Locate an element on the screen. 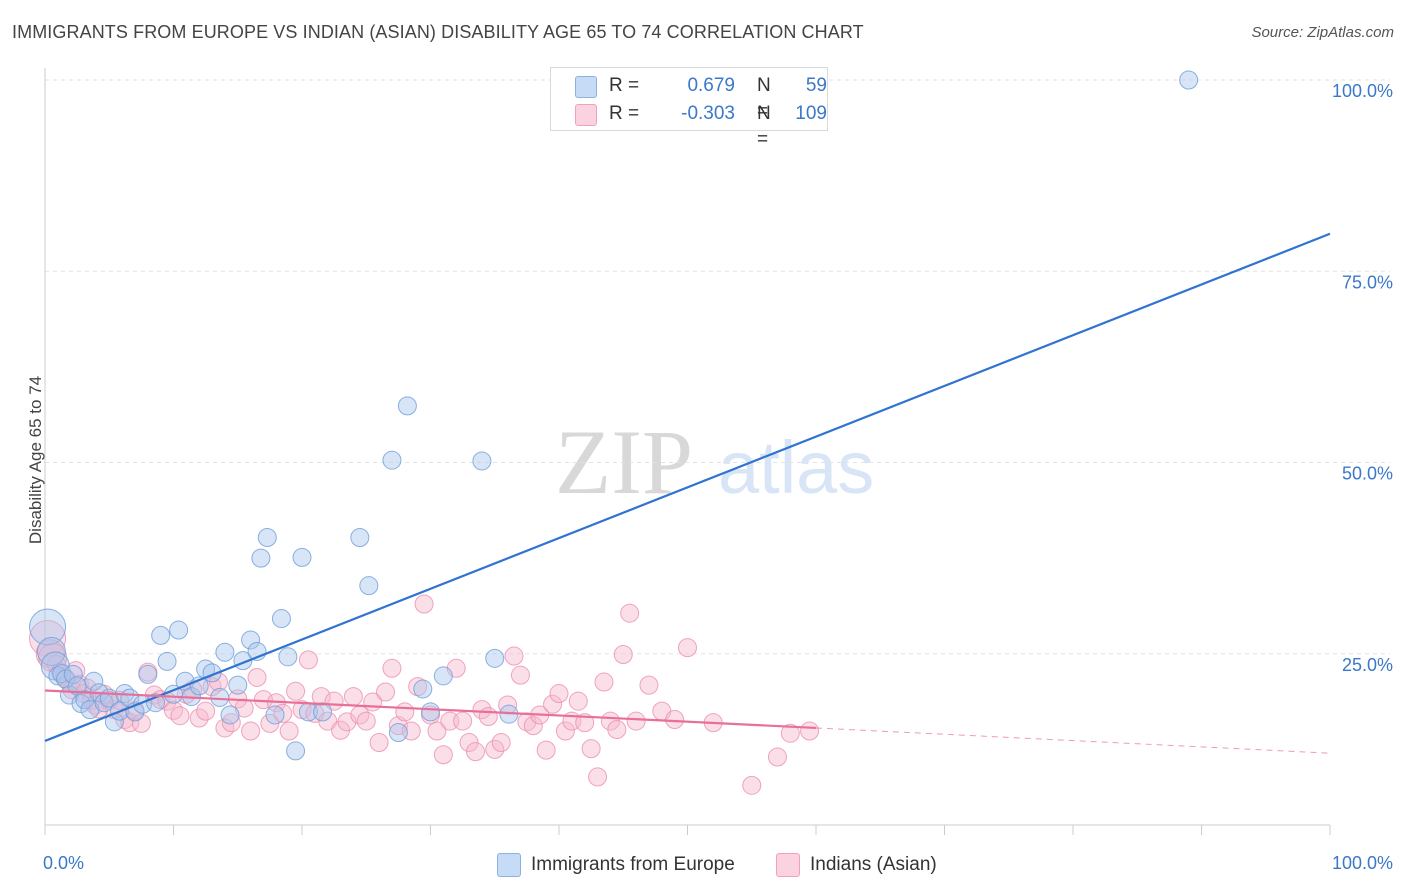 Image resolution: width=1406 pixels, height=892 pixels. x-tick-label: 0.0% is located at coordinates (63, 863).